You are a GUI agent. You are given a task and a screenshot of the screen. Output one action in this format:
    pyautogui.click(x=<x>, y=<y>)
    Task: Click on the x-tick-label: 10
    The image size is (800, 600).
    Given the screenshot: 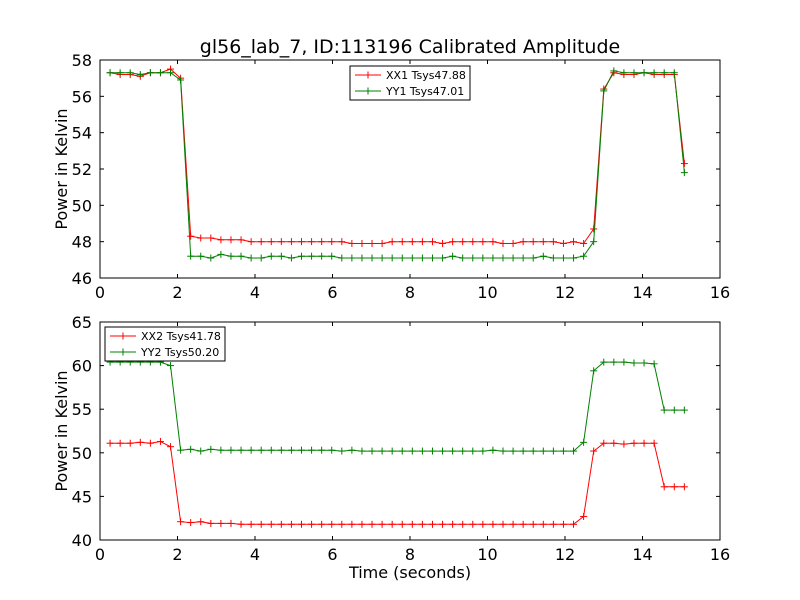 What is the action you would take?
    pyautogui.click(x=487, y=292)
    